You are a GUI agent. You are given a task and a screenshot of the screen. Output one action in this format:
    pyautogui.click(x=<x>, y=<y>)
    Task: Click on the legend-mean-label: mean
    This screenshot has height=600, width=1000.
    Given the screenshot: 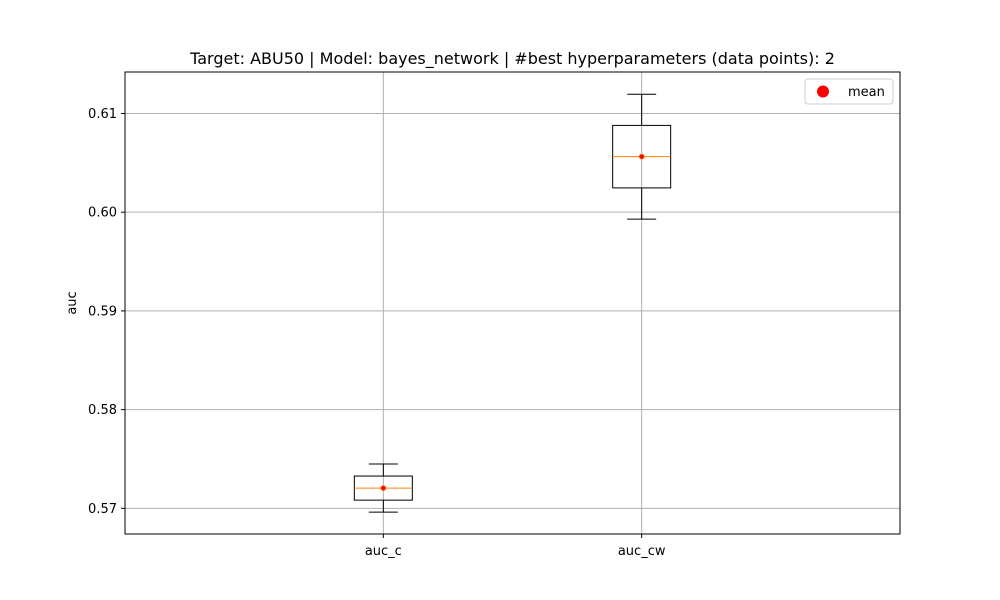 What is the action you would take?
    pyautogui.click(x=866, y=92)
    